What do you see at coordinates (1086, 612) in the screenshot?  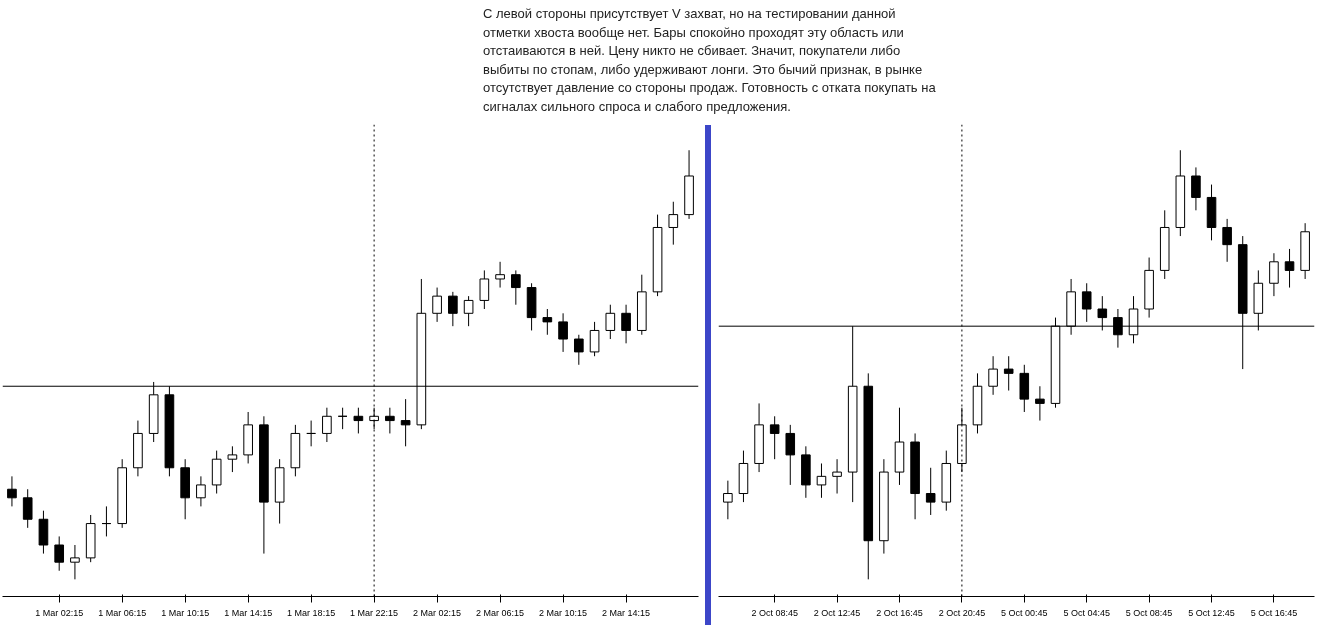 I see `x-tick-label: 5 Oct 04:45` at bounding box center [1086, 612].